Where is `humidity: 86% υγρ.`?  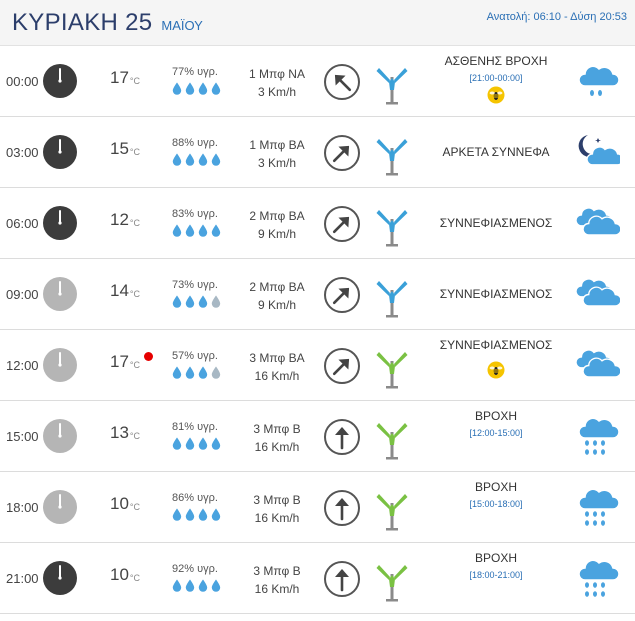 humidity: 86% υγρ. is located at coordinates (202, 506).